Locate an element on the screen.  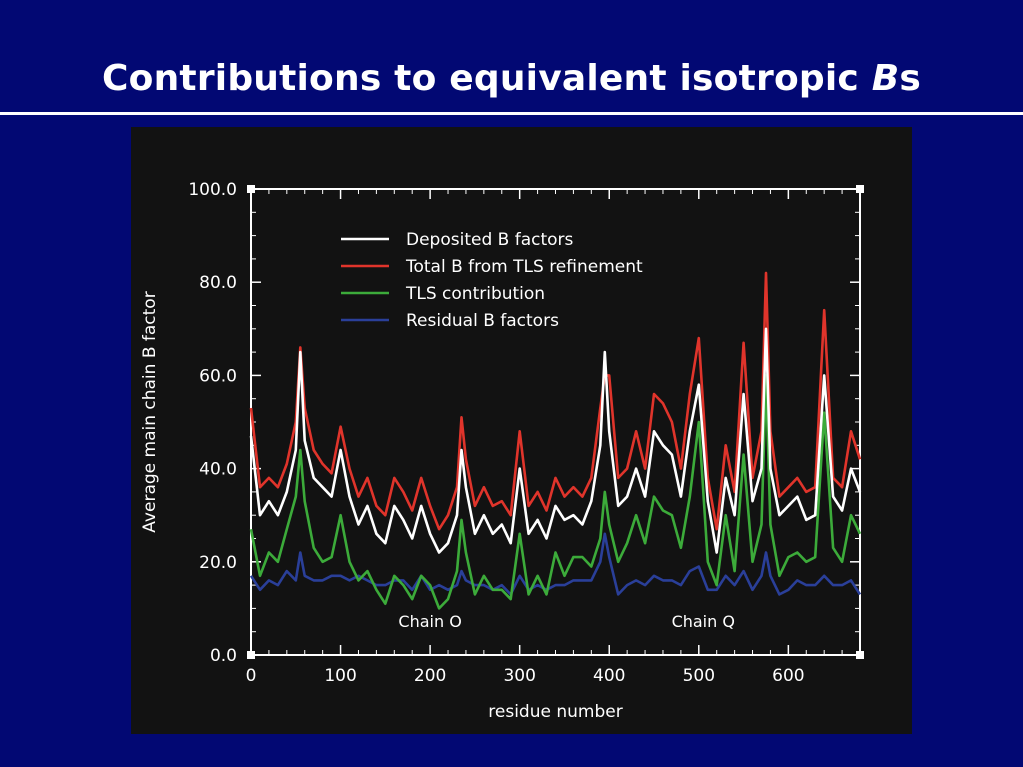
y-tick-label: 80.0 is located at coordinates (218, 283).